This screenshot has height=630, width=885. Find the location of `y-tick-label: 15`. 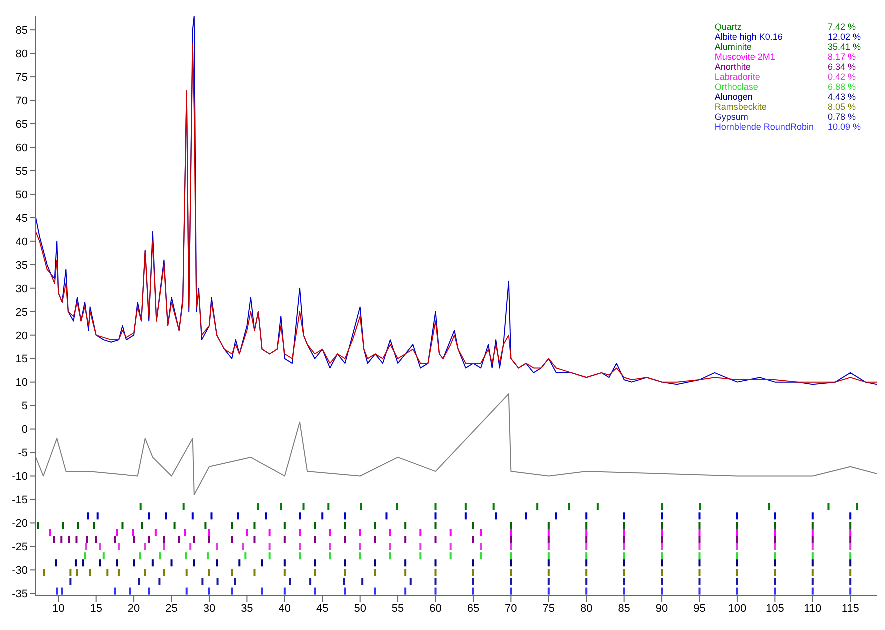

y-tick-label: 15 is located at coordinates (22, 360).